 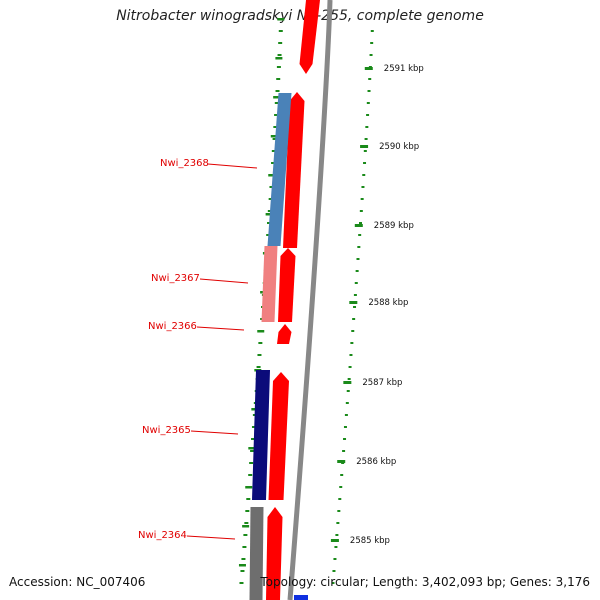 I want to click on kbp-label: 2585 kbp, so click(x=370, y=541).